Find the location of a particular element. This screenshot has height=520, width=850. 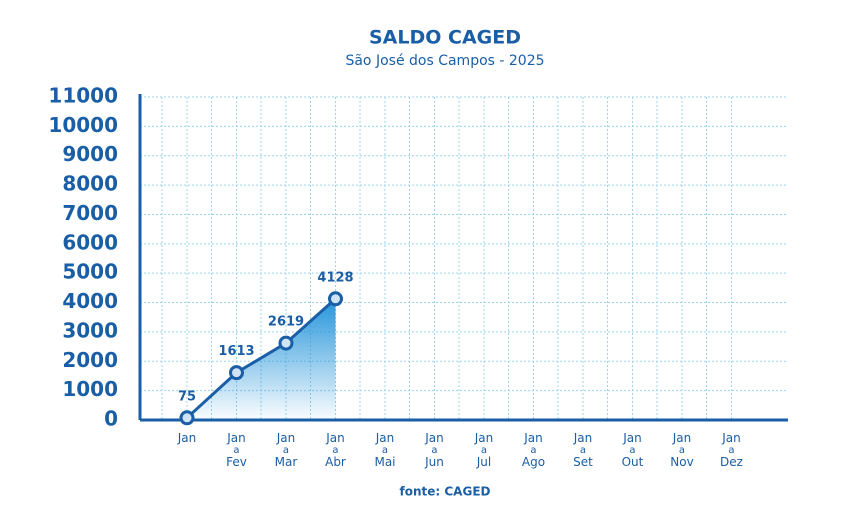

x-tick-label: Jan a Jul is located at coordinates (484, 450).